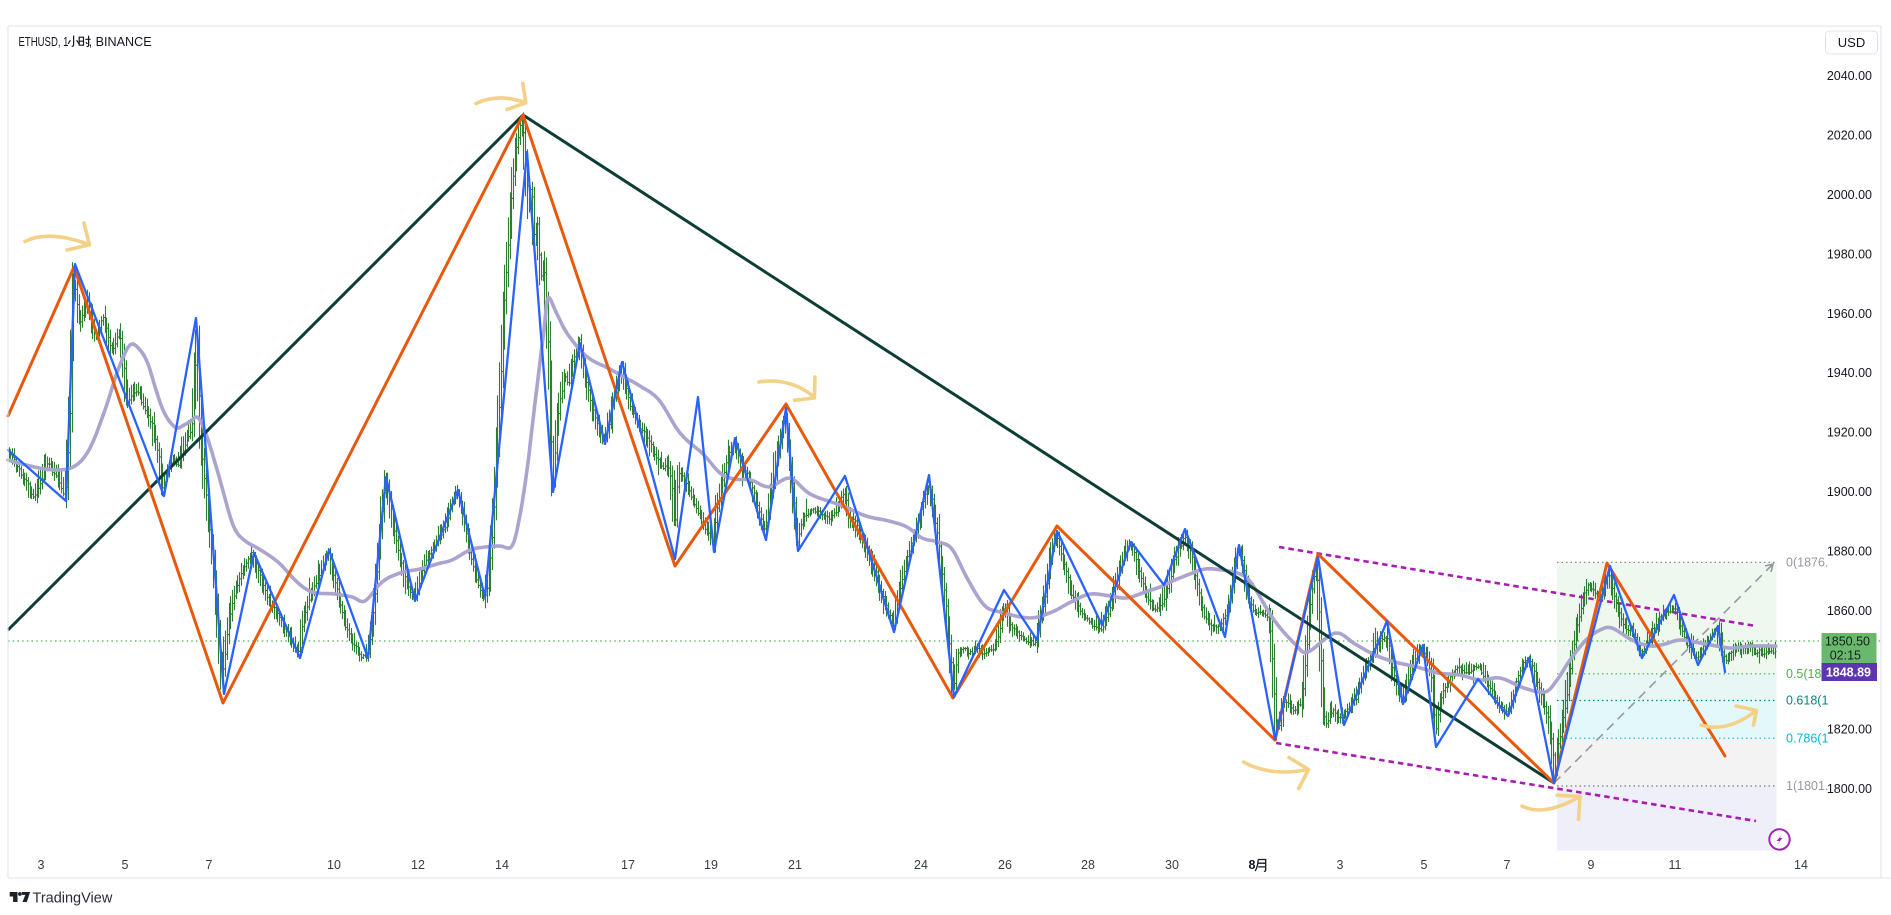 The width and height of the screenshot is (1891, 915). Describe the element at coordinates (1849, 433) in the screenshot. I see `svg-text: 1920.00` at that location.